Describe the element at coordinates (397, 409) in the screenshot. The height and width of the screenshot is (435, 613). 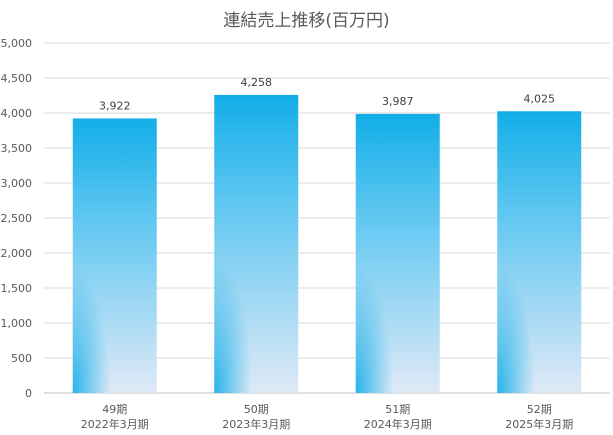
I see `category-period-label: 51期` at that location.